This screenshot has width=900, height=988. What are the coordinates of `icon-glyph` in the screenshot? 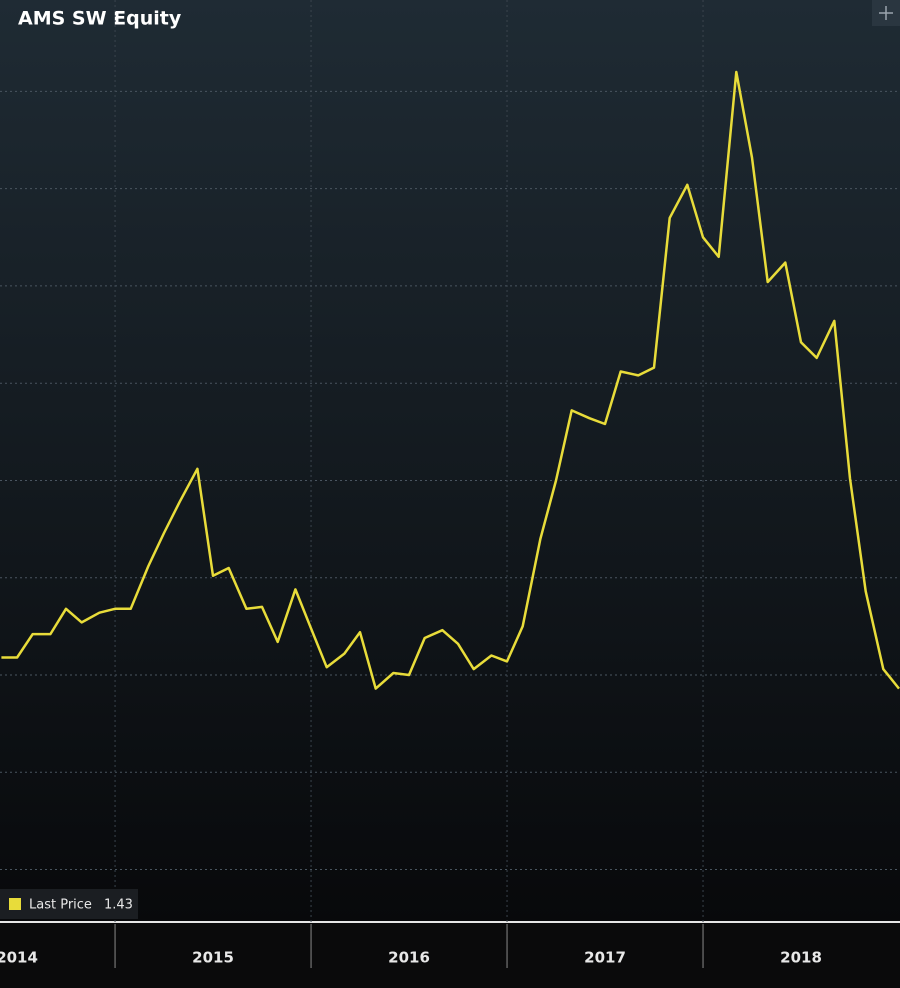 It's located at (886, 13).